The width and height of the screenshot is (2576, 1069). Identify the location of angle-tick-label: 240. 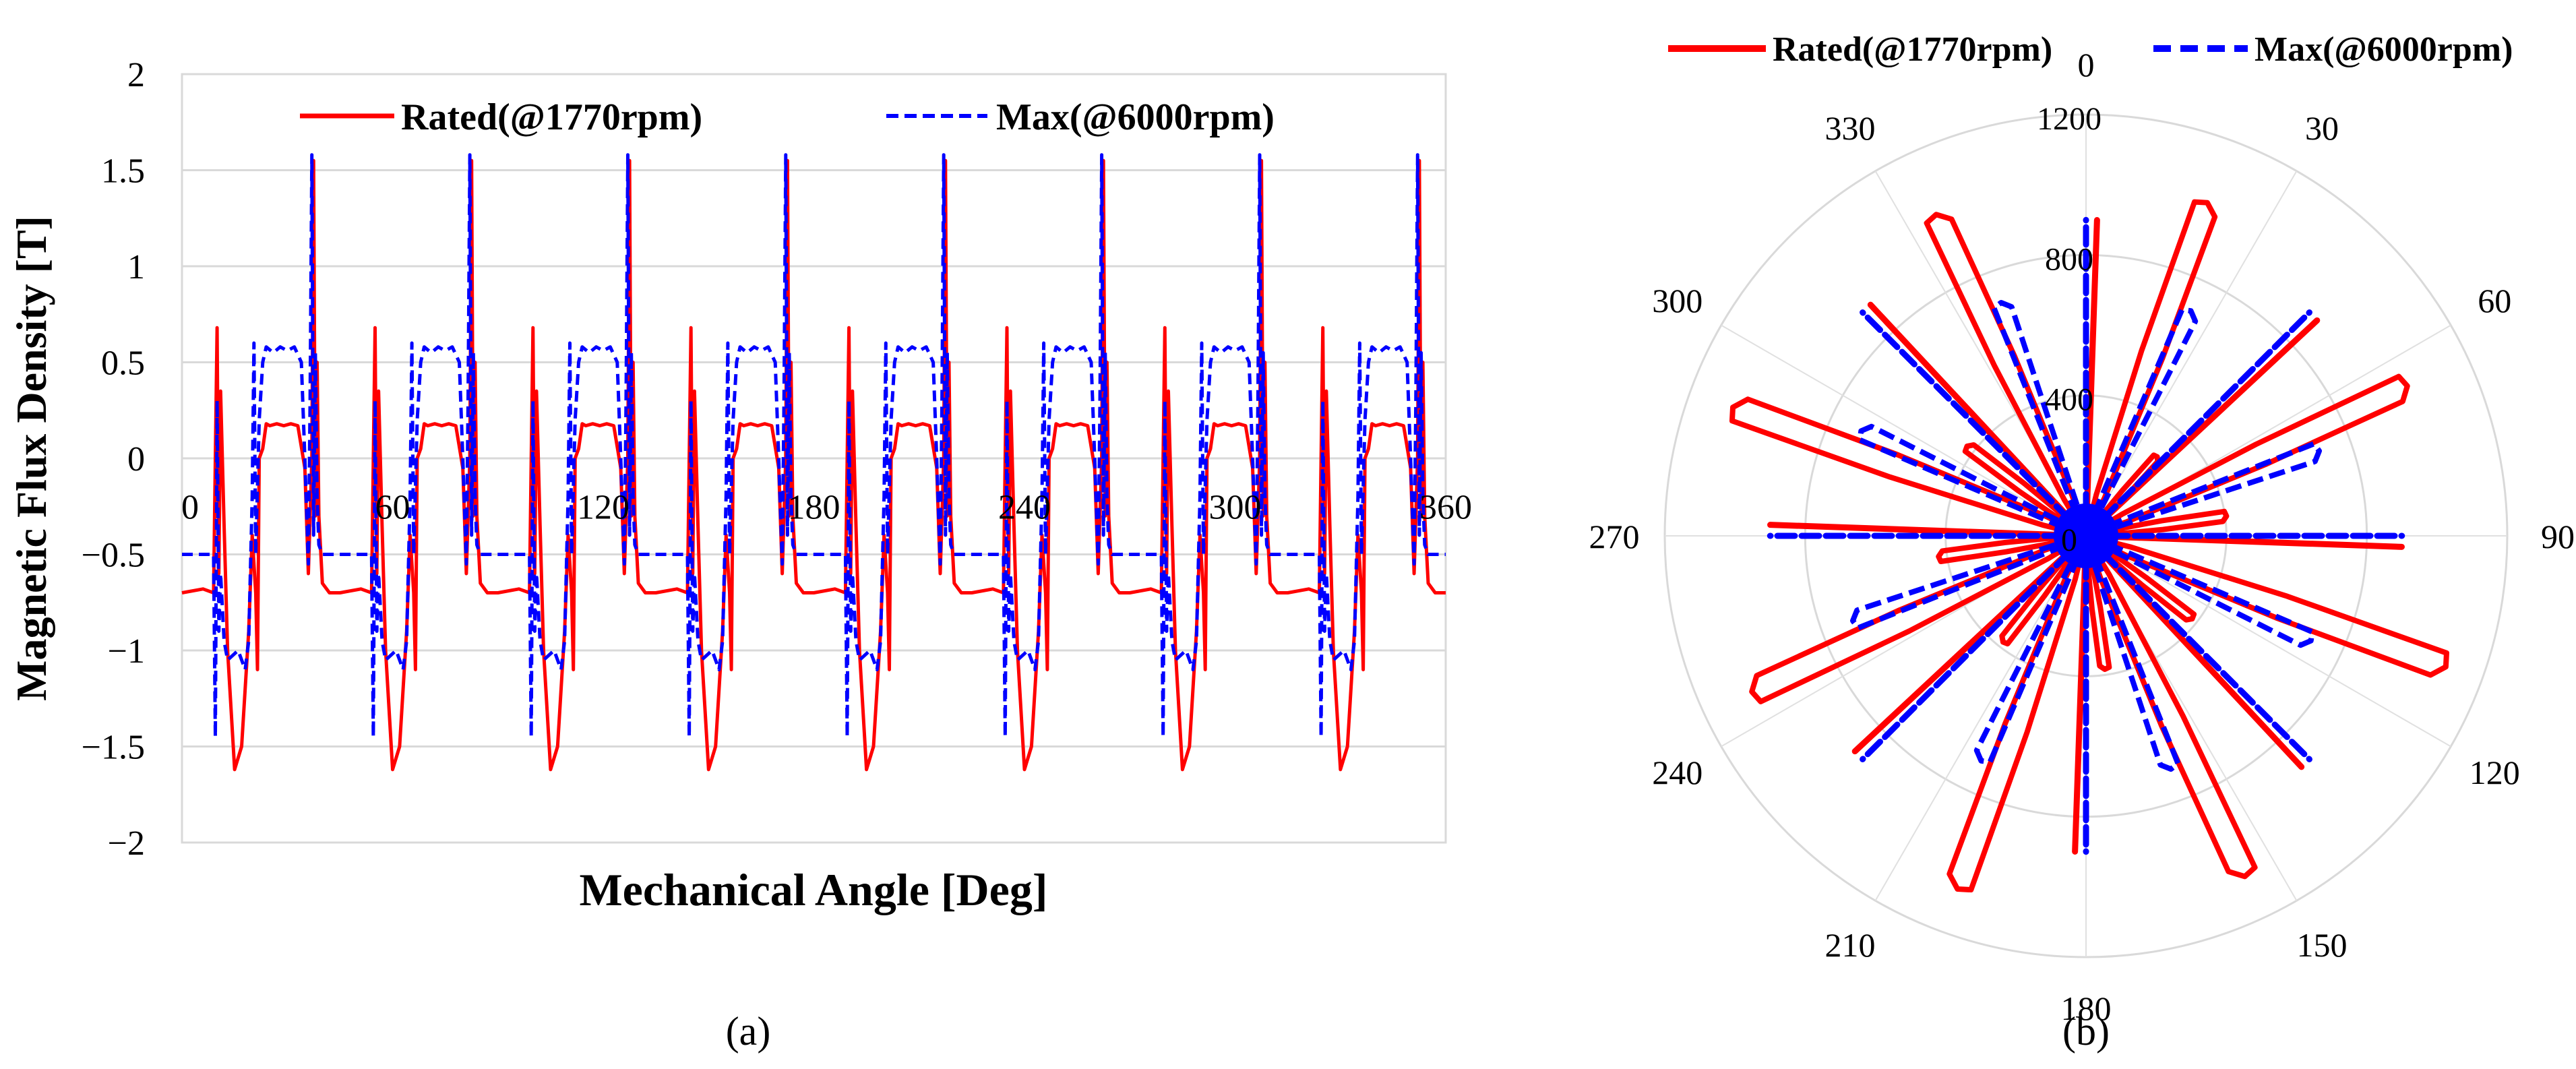
(1677, 772).